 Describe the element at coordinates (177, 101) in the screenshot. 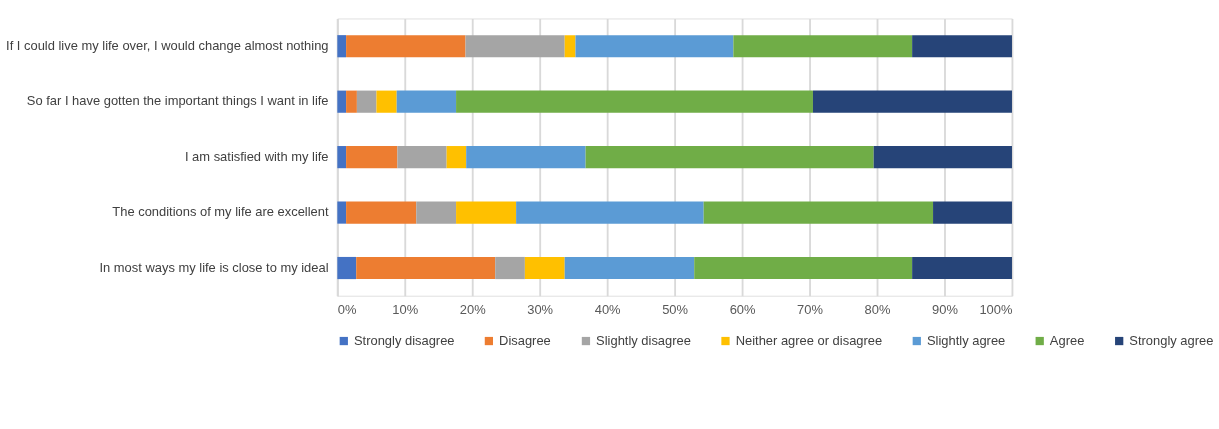

I see `y-tick-label: So far I have gotten the important things I want in life` at that location.